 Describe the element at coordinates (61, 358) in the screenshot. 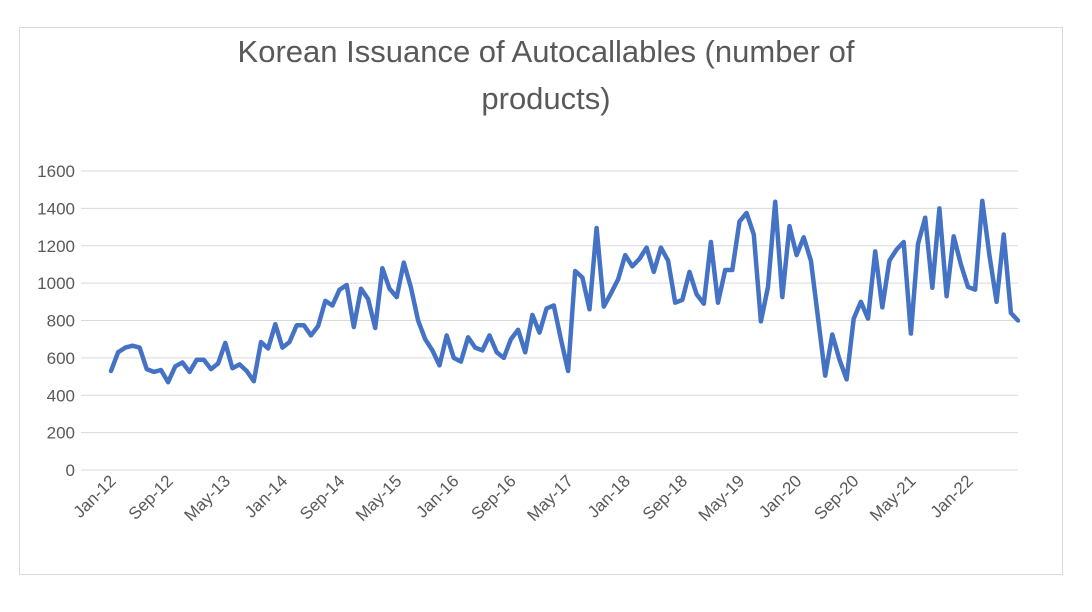

I see `y-tick-label: 600` at that location.